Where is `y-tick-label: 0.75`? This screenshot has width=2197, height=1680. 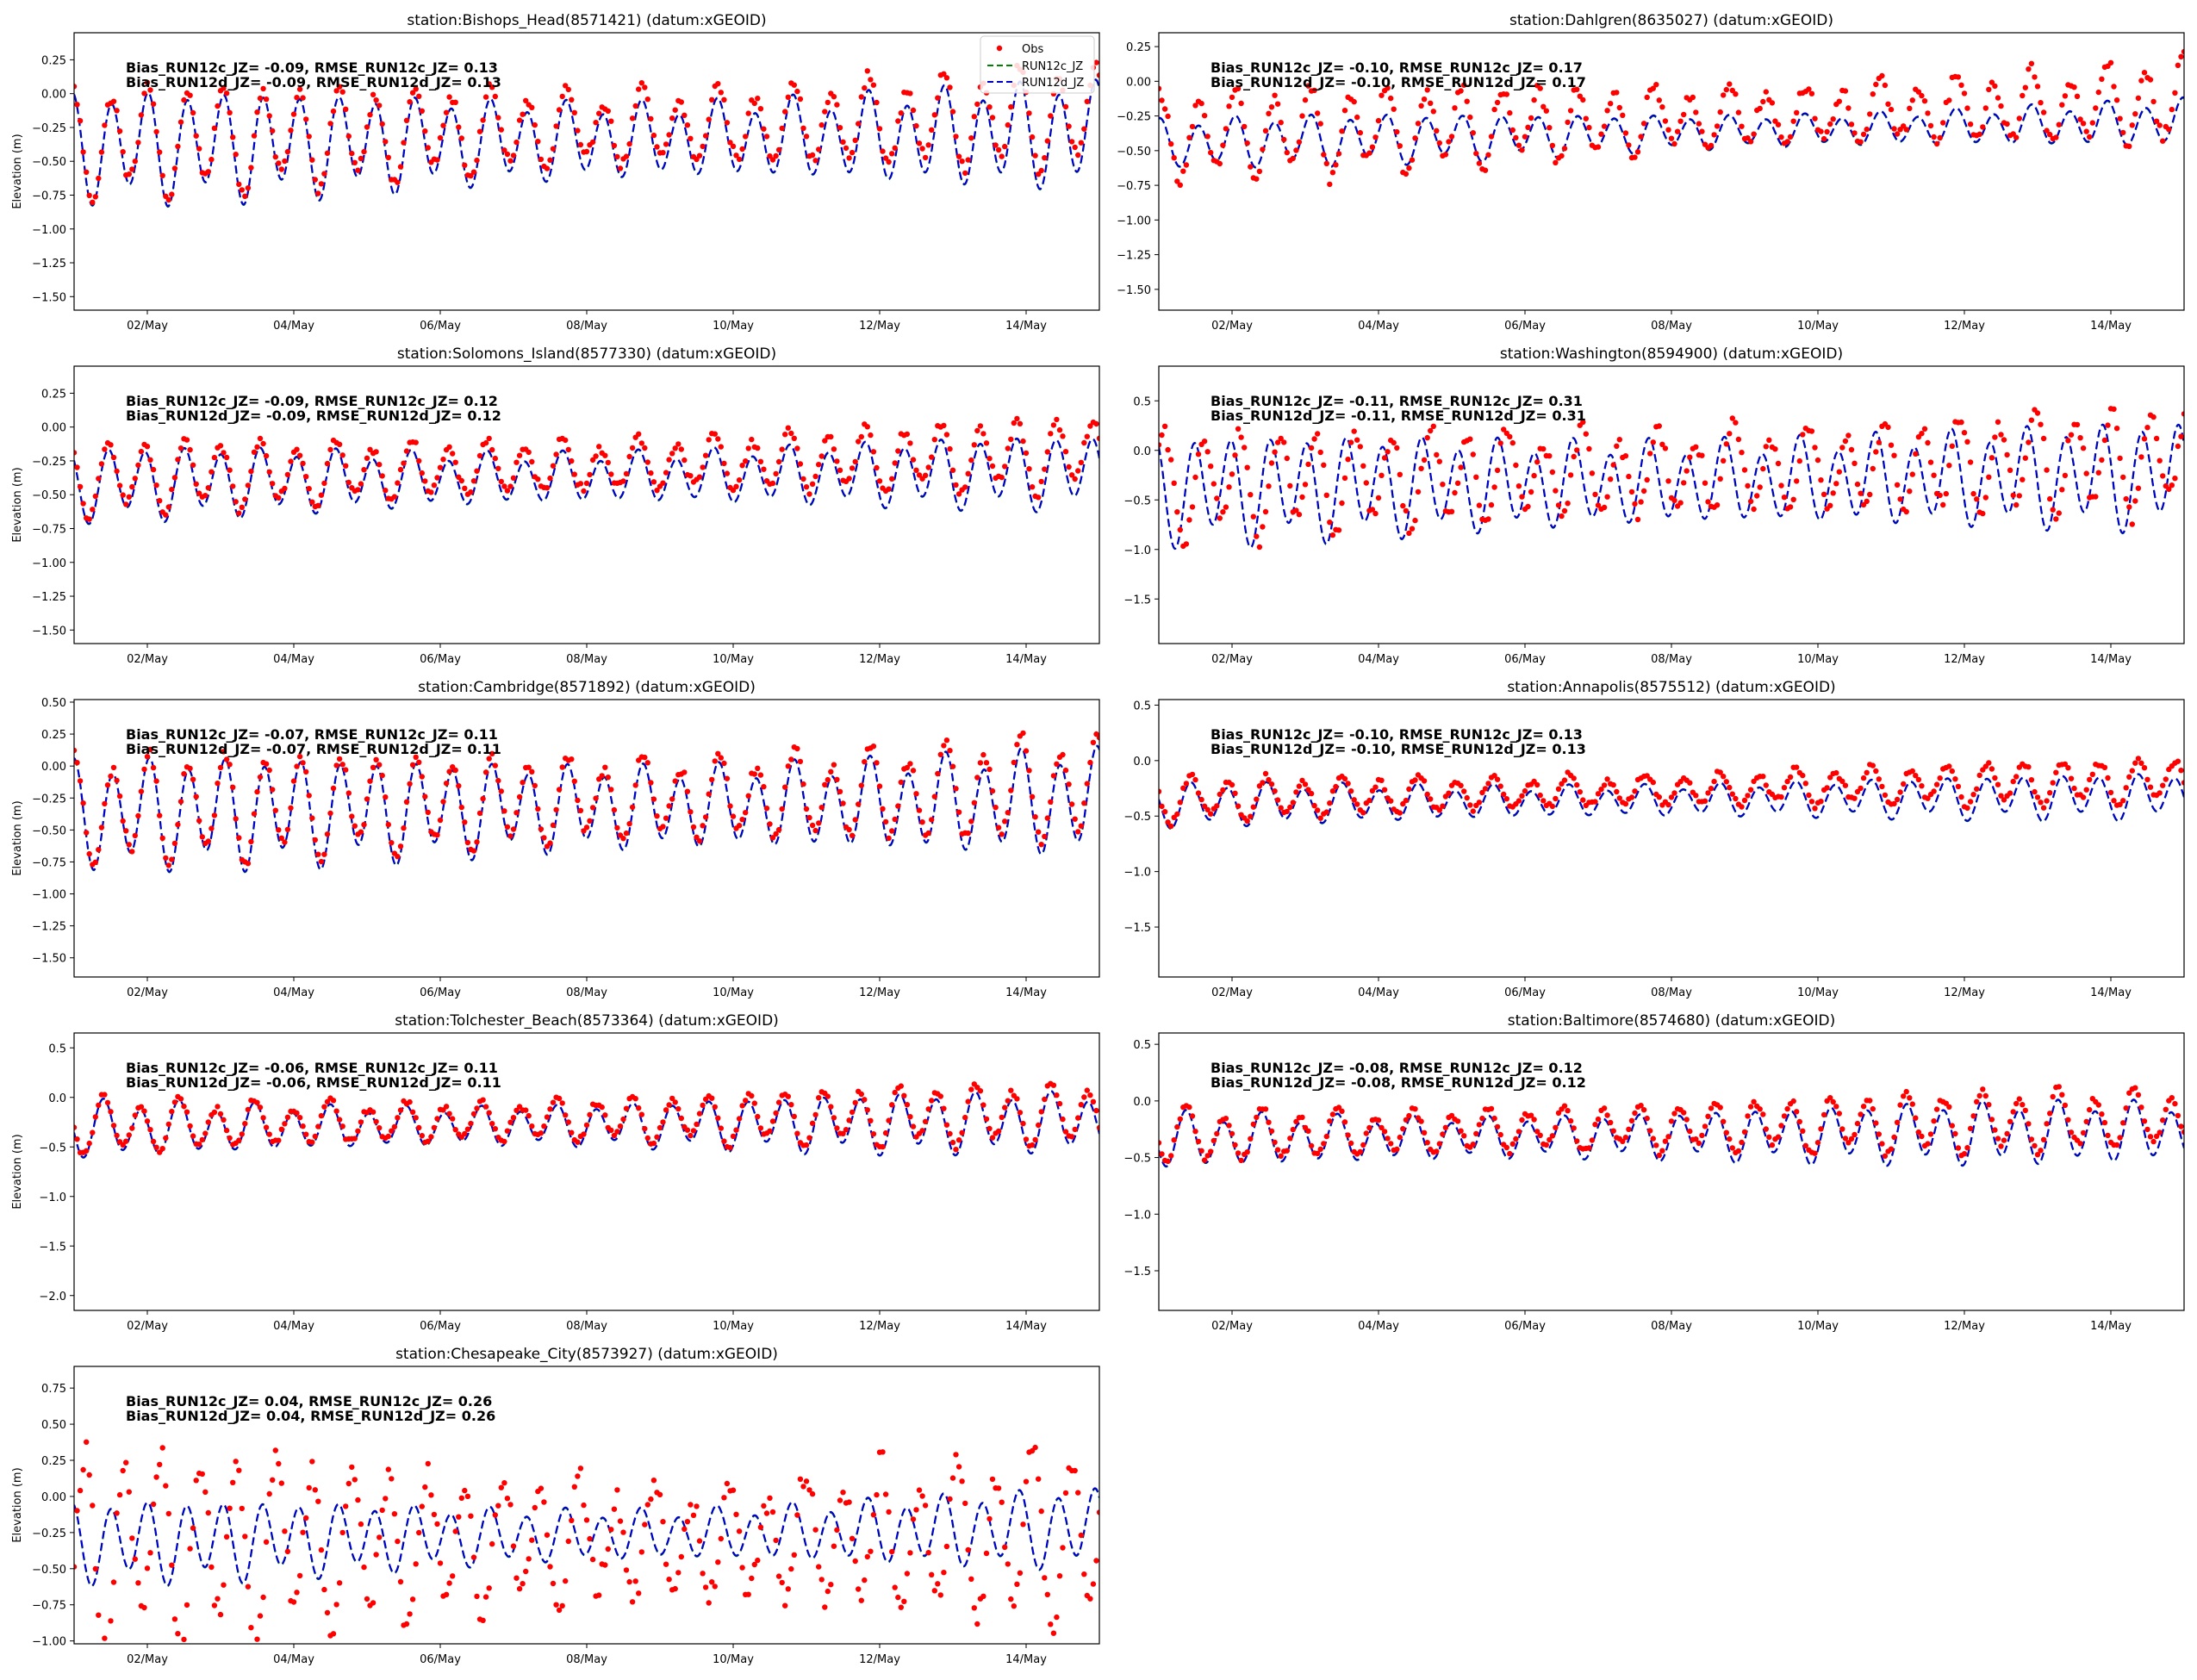
y-tick-label: 0.75 is located at coordinates (54, 1390).